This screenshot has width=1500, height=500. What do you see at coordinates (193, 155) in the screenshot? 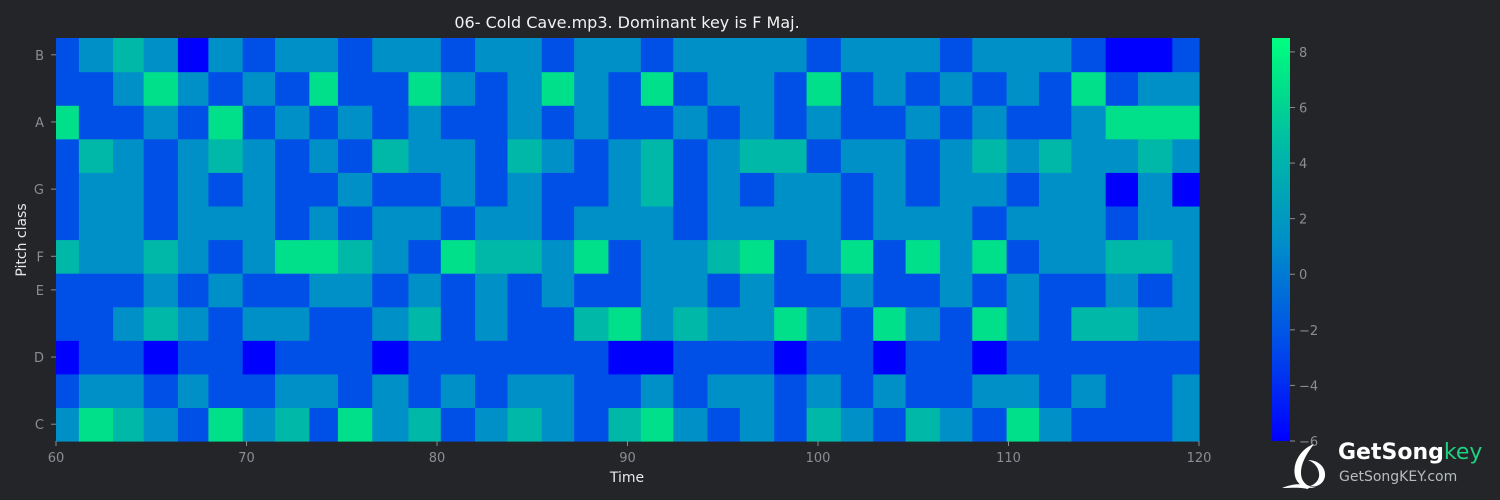
I see `heatmap-cell-G#-4` at bounding box center [193, 155].